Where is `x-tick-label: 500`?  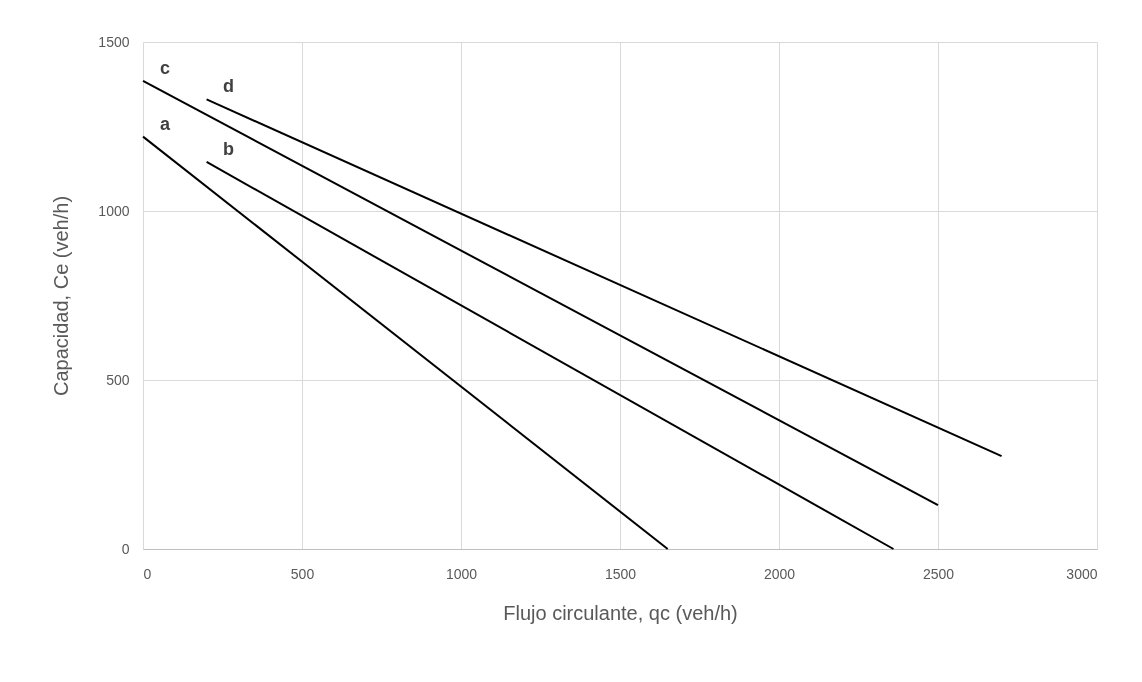 x-tick-label: 500 is located at coordinates (302, 573).